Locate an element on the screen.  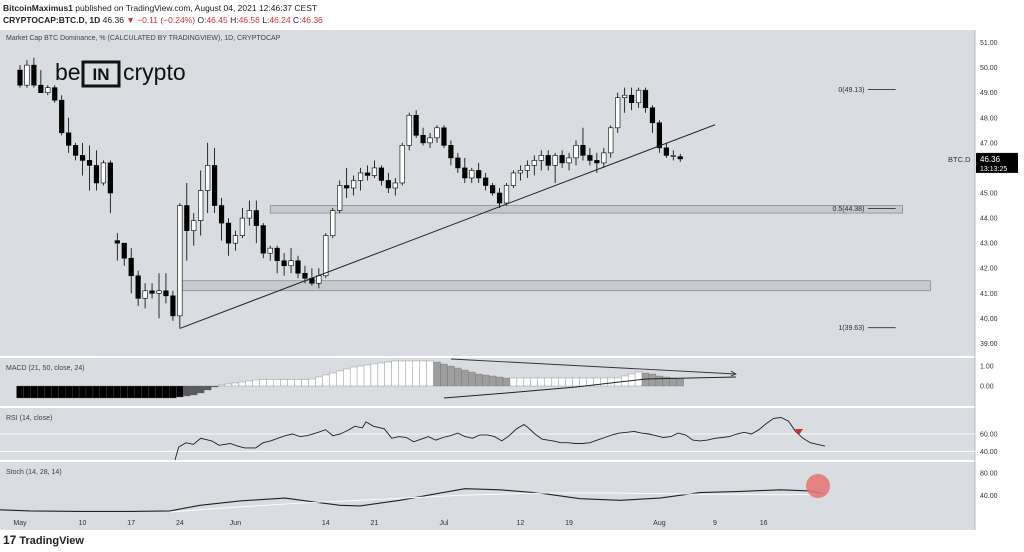
ohlc-o-label: O: is located at coordinates (202, 20).